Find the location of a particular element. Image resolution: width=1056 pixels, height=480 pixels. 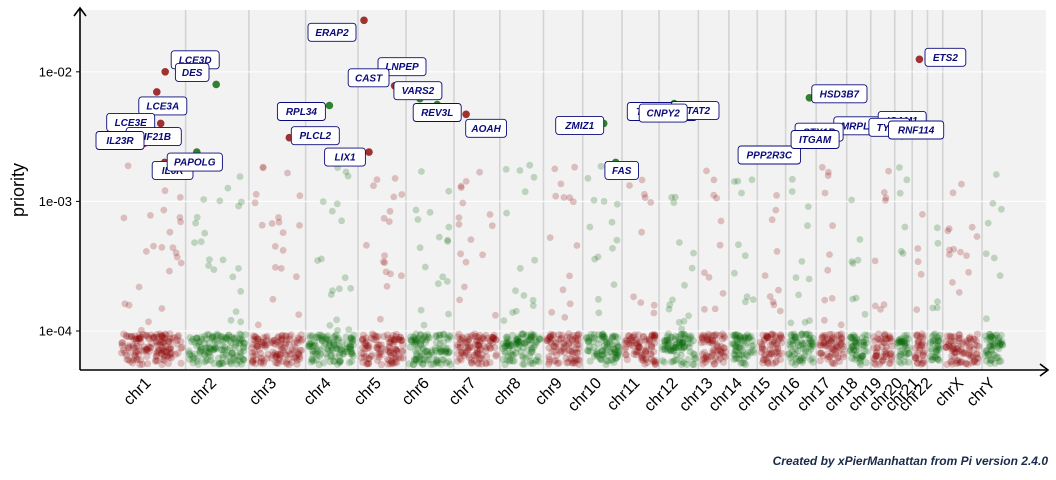

chromosome-points-chr20 is located at coordinates (903, 265).